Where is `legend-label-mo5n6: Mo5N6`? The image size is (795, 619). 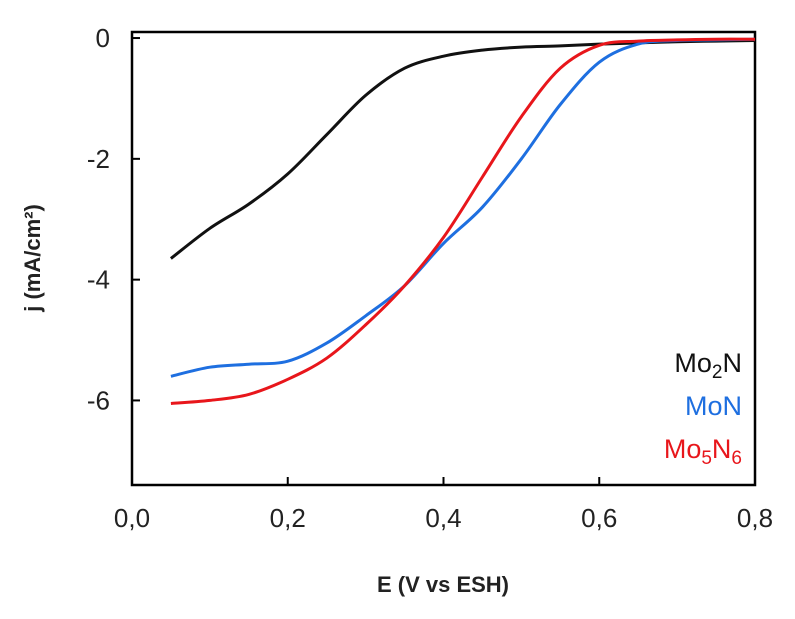
legend-label-mo5n6: Mo5N6 is located at coordinates (703, 451).